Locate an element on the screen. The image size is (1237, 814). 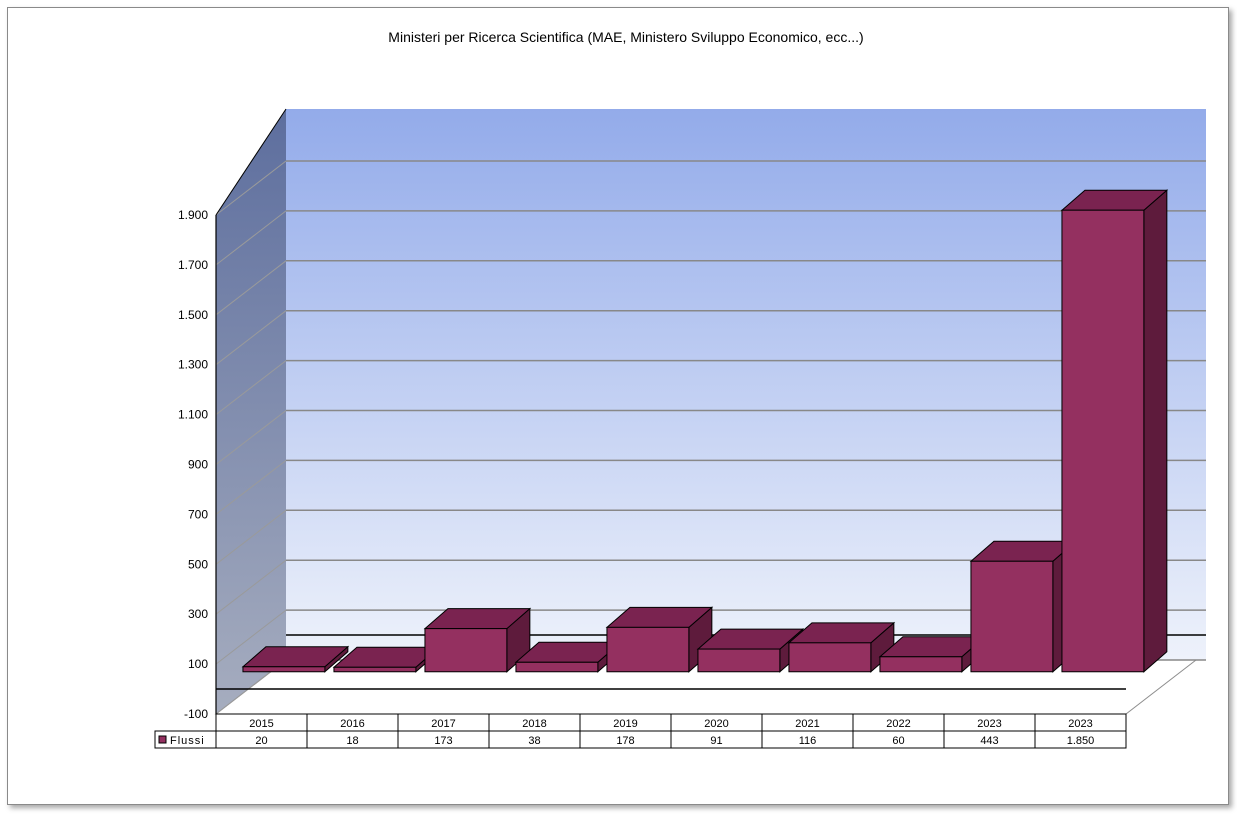
data-label: 91 is located at coordinates (716, 741).